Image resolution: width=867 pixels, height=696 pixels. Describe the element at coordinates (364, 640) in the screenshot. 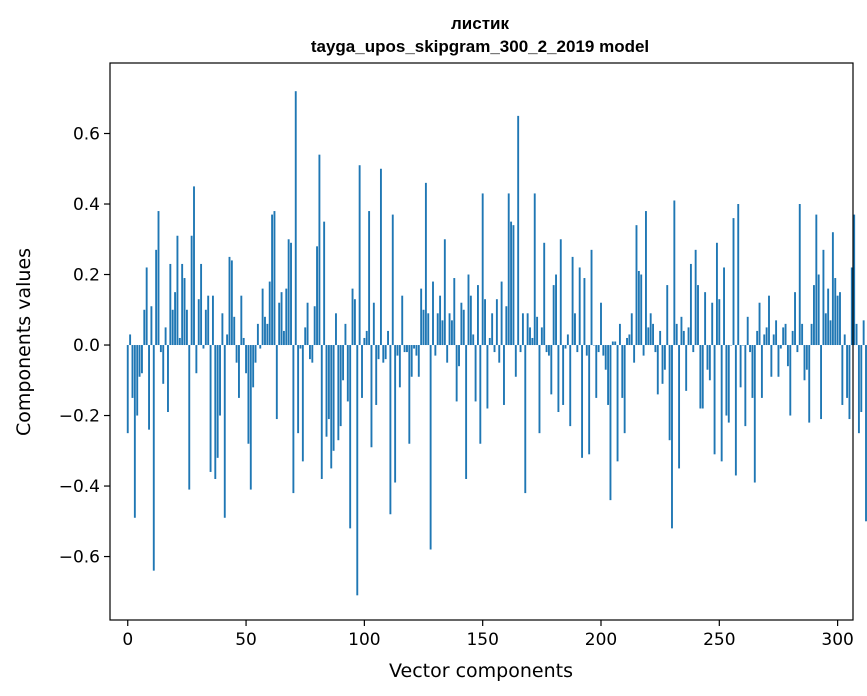

I see `x-tick-label: 100` at that location.